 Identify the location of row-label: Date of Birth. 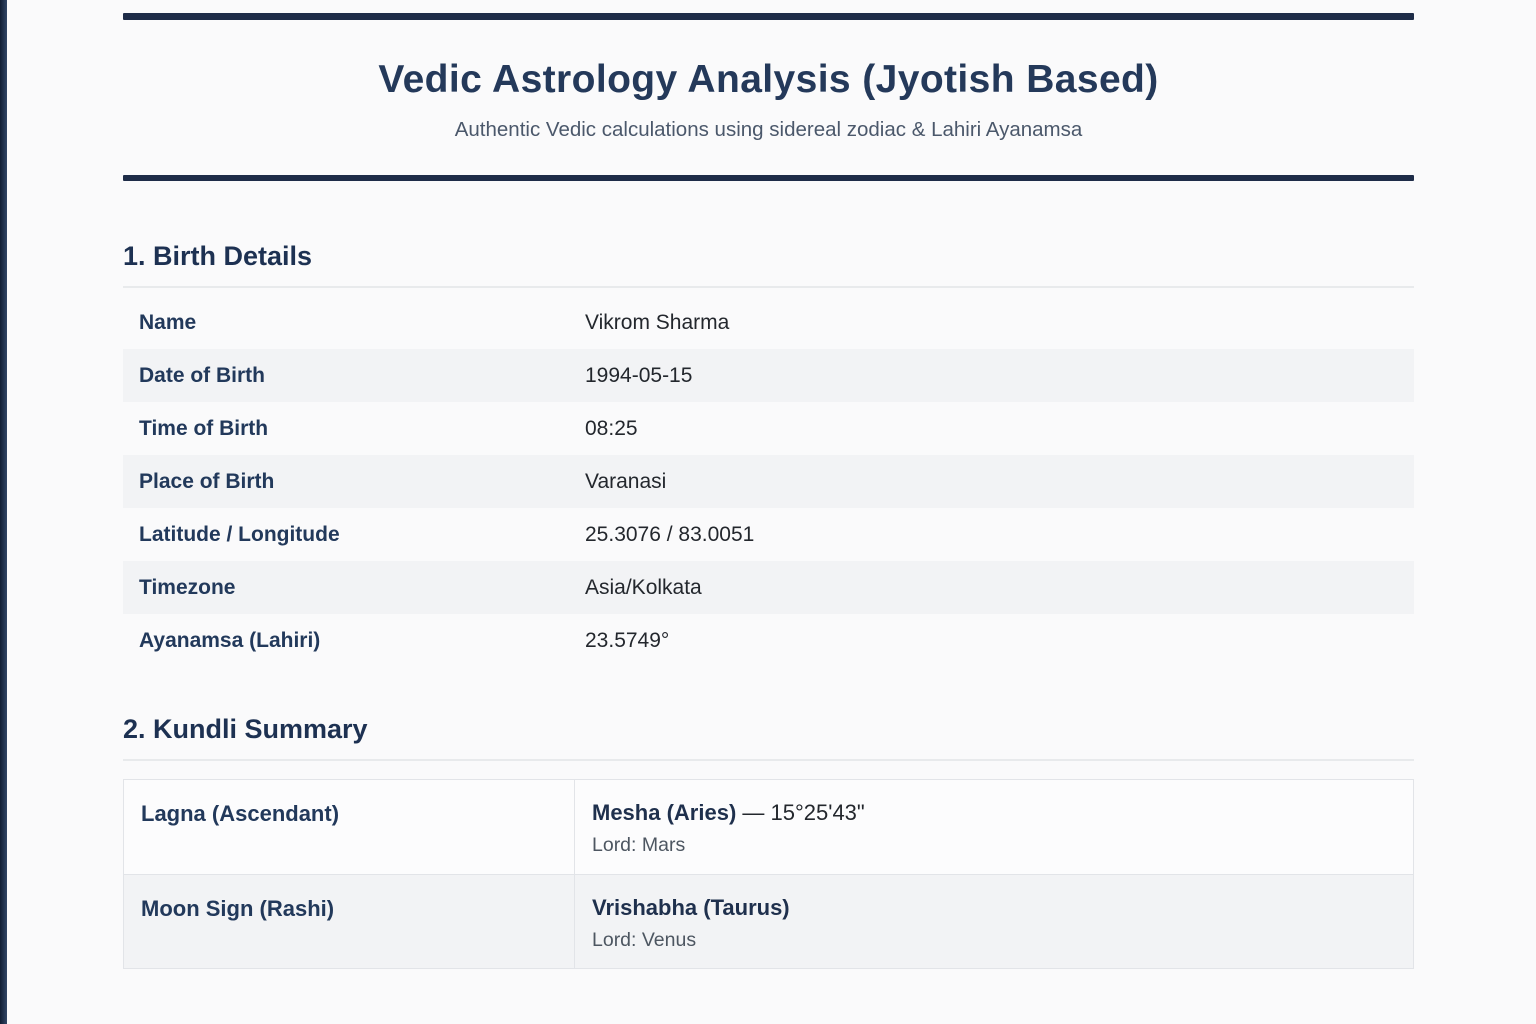
(202, 375).